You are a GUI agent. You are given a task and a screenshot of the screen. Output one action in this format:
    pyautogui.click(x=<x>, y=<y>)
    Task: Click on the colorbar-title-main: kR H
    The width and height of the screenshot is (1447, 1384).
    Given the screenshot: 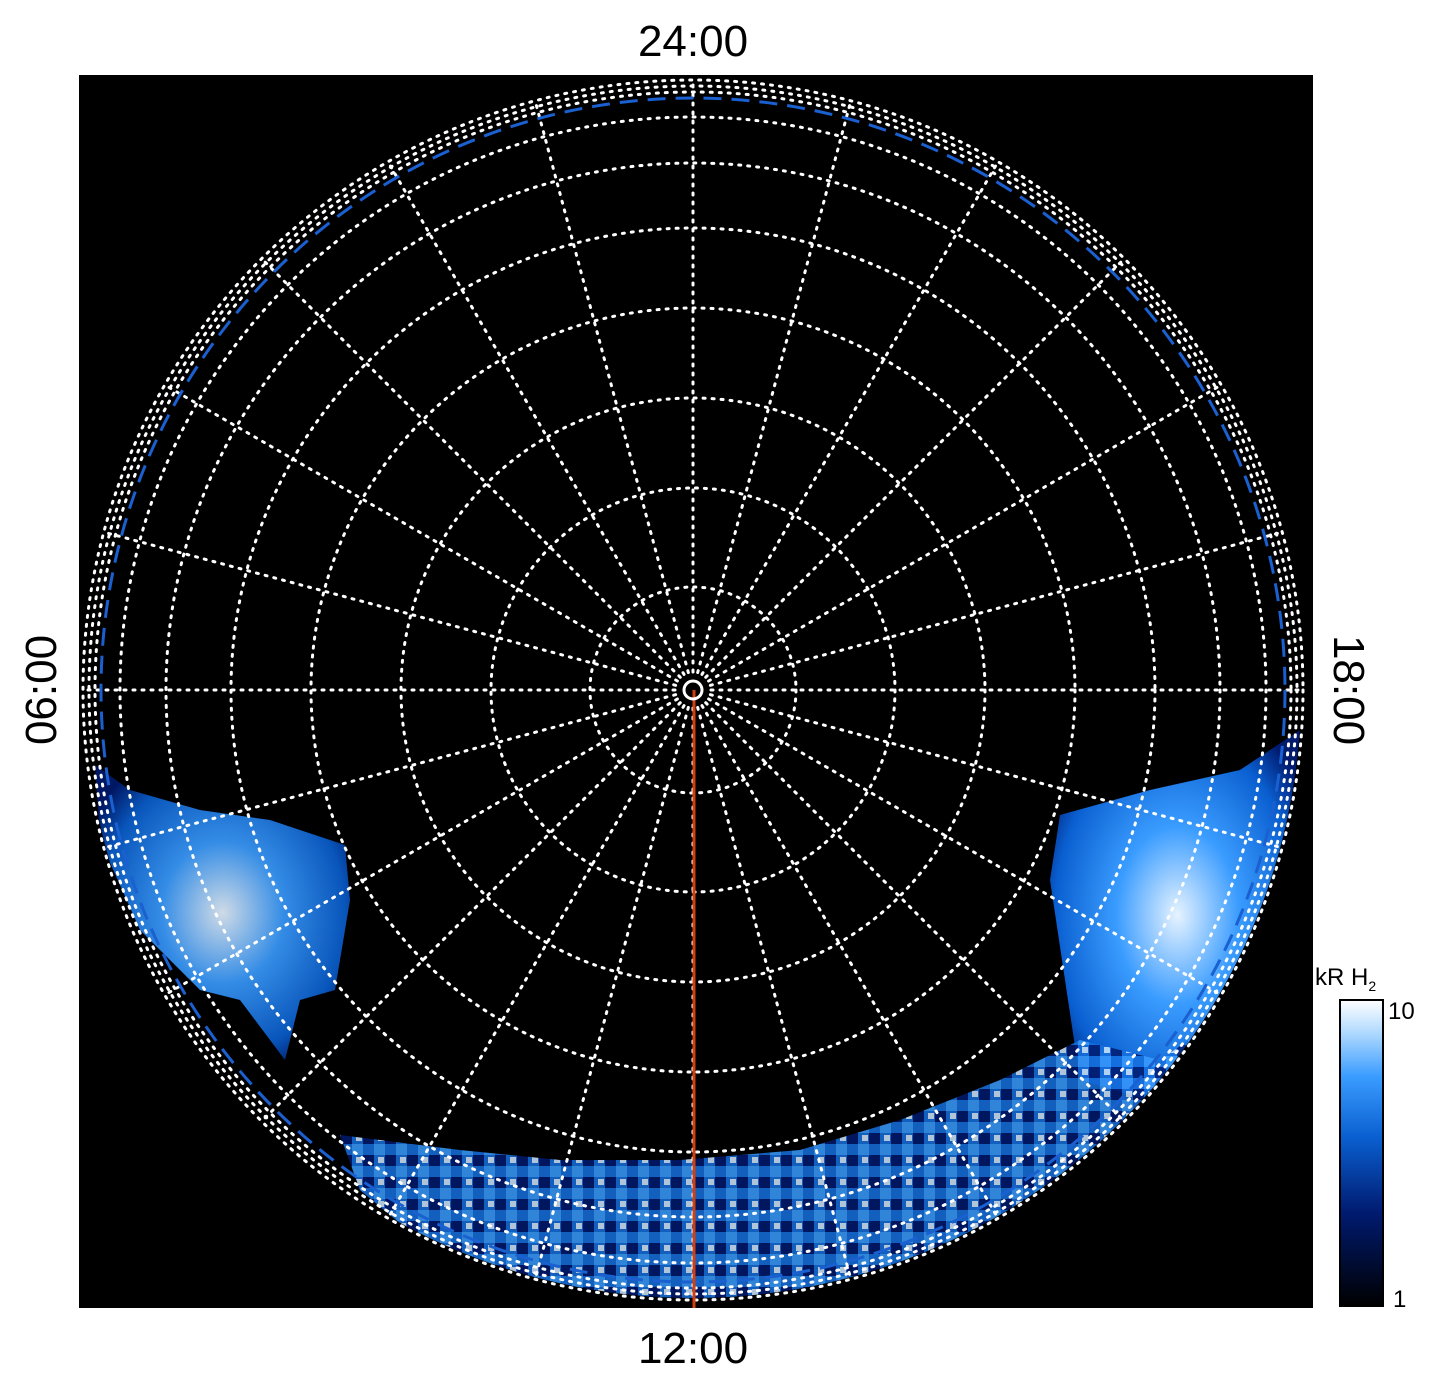 What is the action you would take?
    pyautogui.click(x=1341, y=977)
    